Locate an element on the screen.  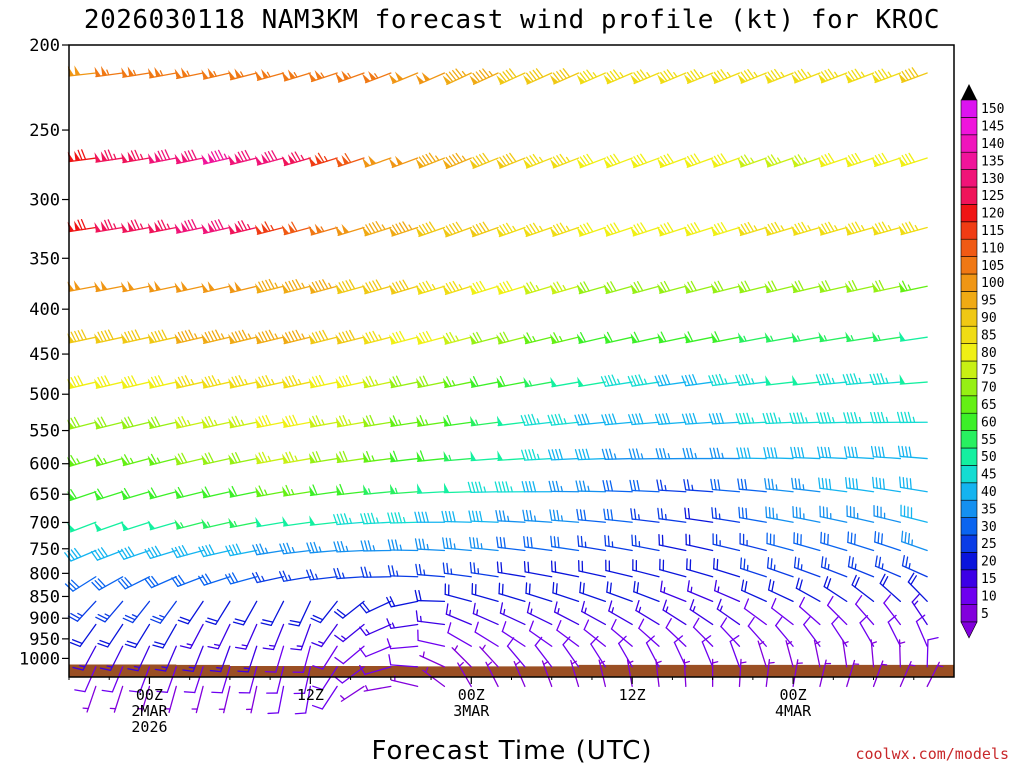
colorbar-label: 110 is located at coordinates (992, 248).